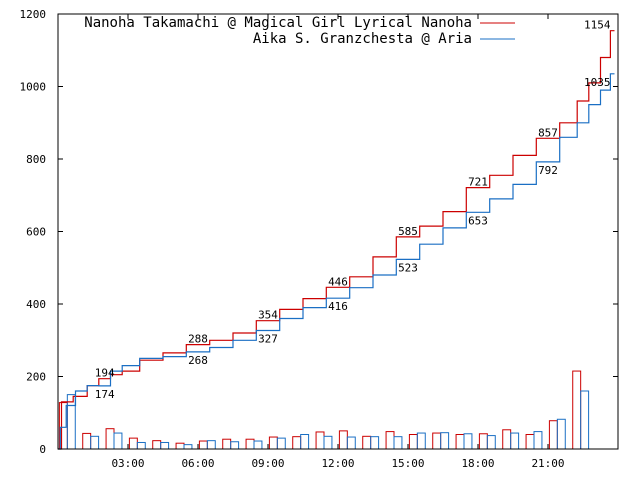  Describe the element at coordinates (198, 339) in the screenshot. I see `data-label-nanoha: 288` at that location.